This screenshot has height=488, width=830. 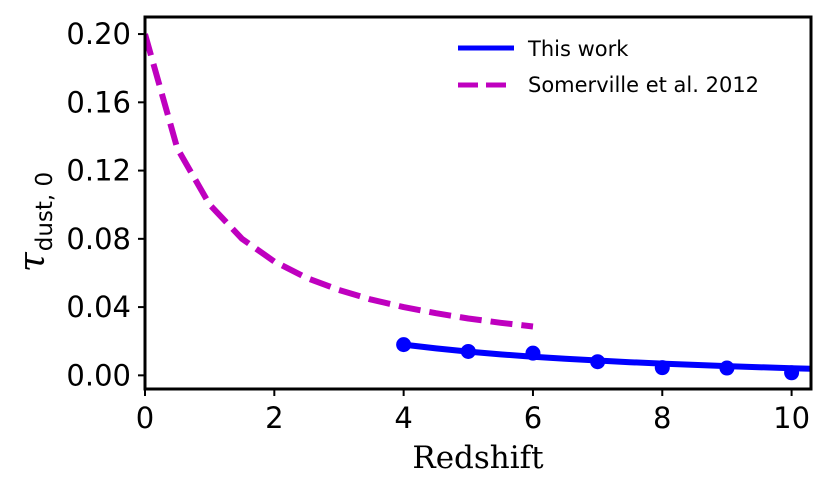 What do you see at coordinates (643, 85) in the screenshot?
I see `legend-label-somerville: Somerville et al. 2012` at bounding box center [643, 85].